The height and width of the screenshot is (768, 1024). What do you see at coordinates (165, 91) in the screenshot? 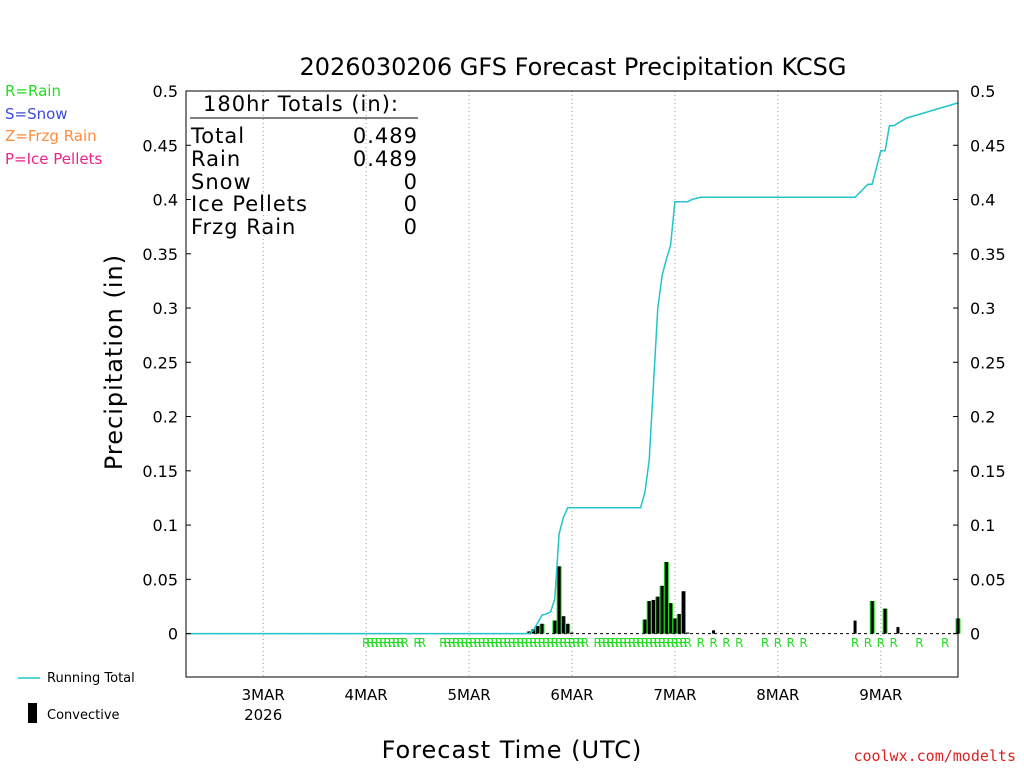
I see `y-tick-label-left: 0.5` at bounding box center [165, 91].